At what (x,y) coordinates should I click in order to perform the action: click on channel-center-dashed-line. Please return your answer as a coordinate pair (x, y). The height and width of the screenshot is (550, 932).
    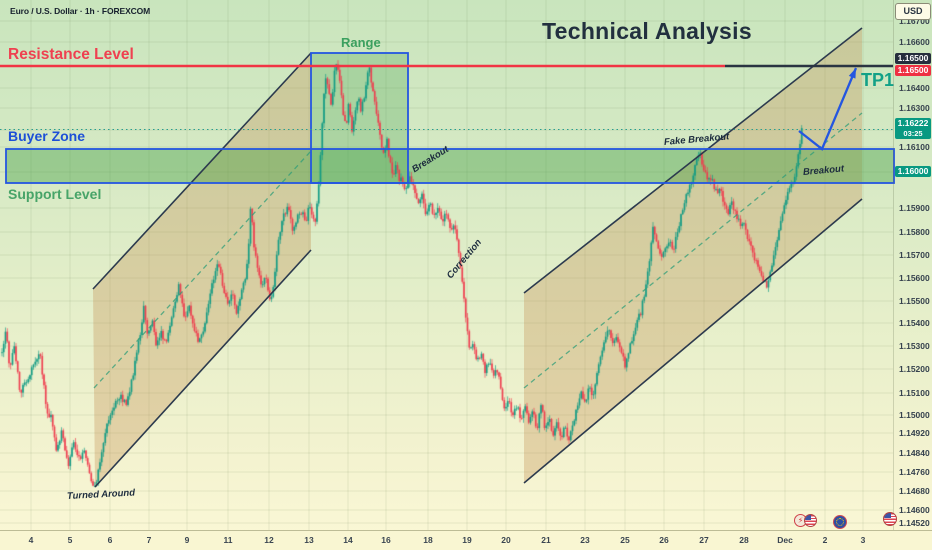
    Looking at the image, I should click on (202, 269).